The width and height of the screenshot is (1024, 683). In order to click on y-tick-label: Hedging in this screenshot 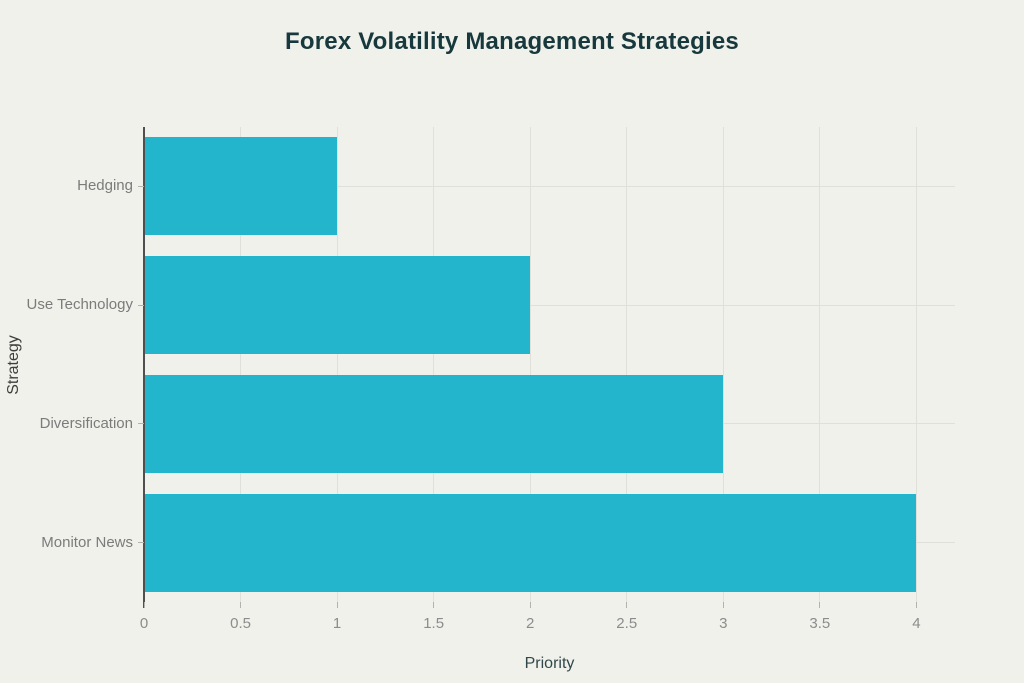, I will do `click(105, 186)`.